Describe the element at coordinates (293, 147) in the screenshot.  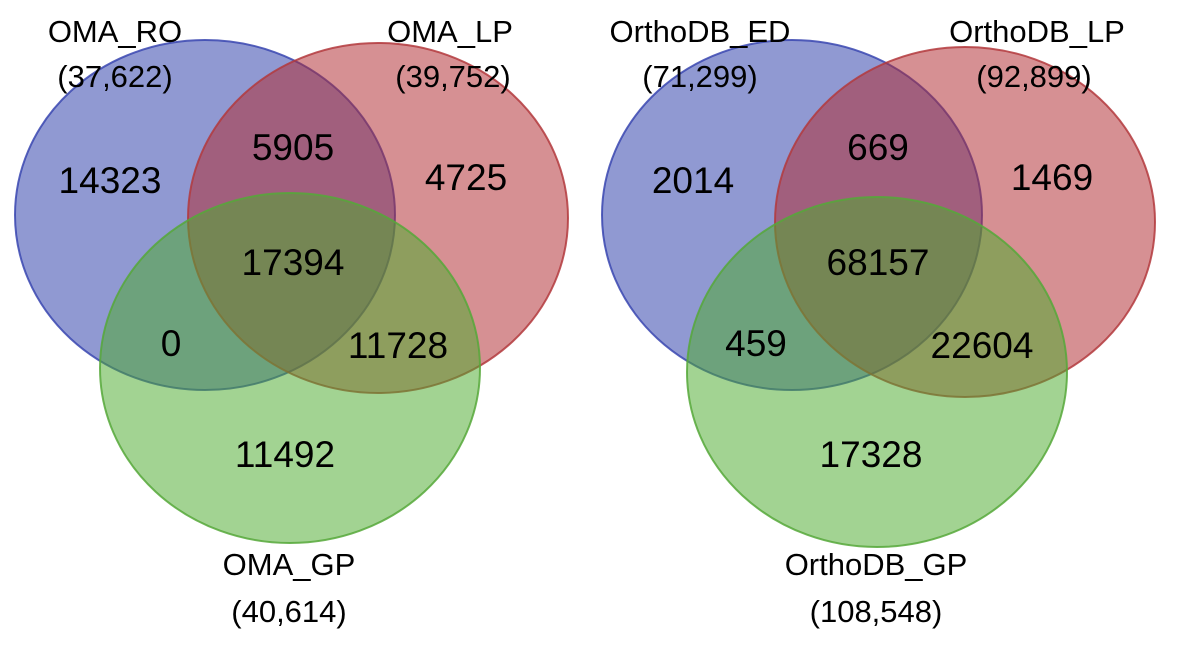
I see `region-count-oma-ro-lp: 5905` at that location.